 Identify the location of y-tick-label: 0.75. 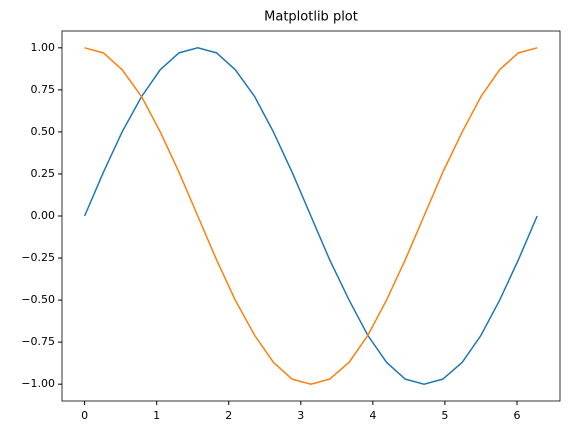
(43, 89).